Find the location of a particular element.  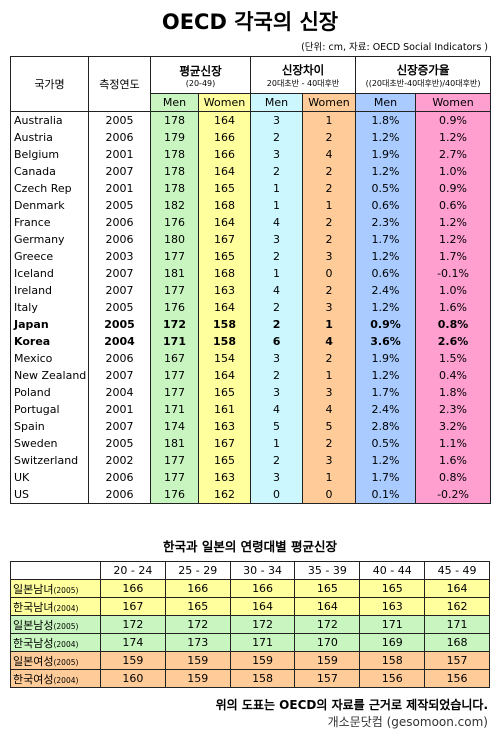

cell: 3.2% is located at coordinates (453, 426).